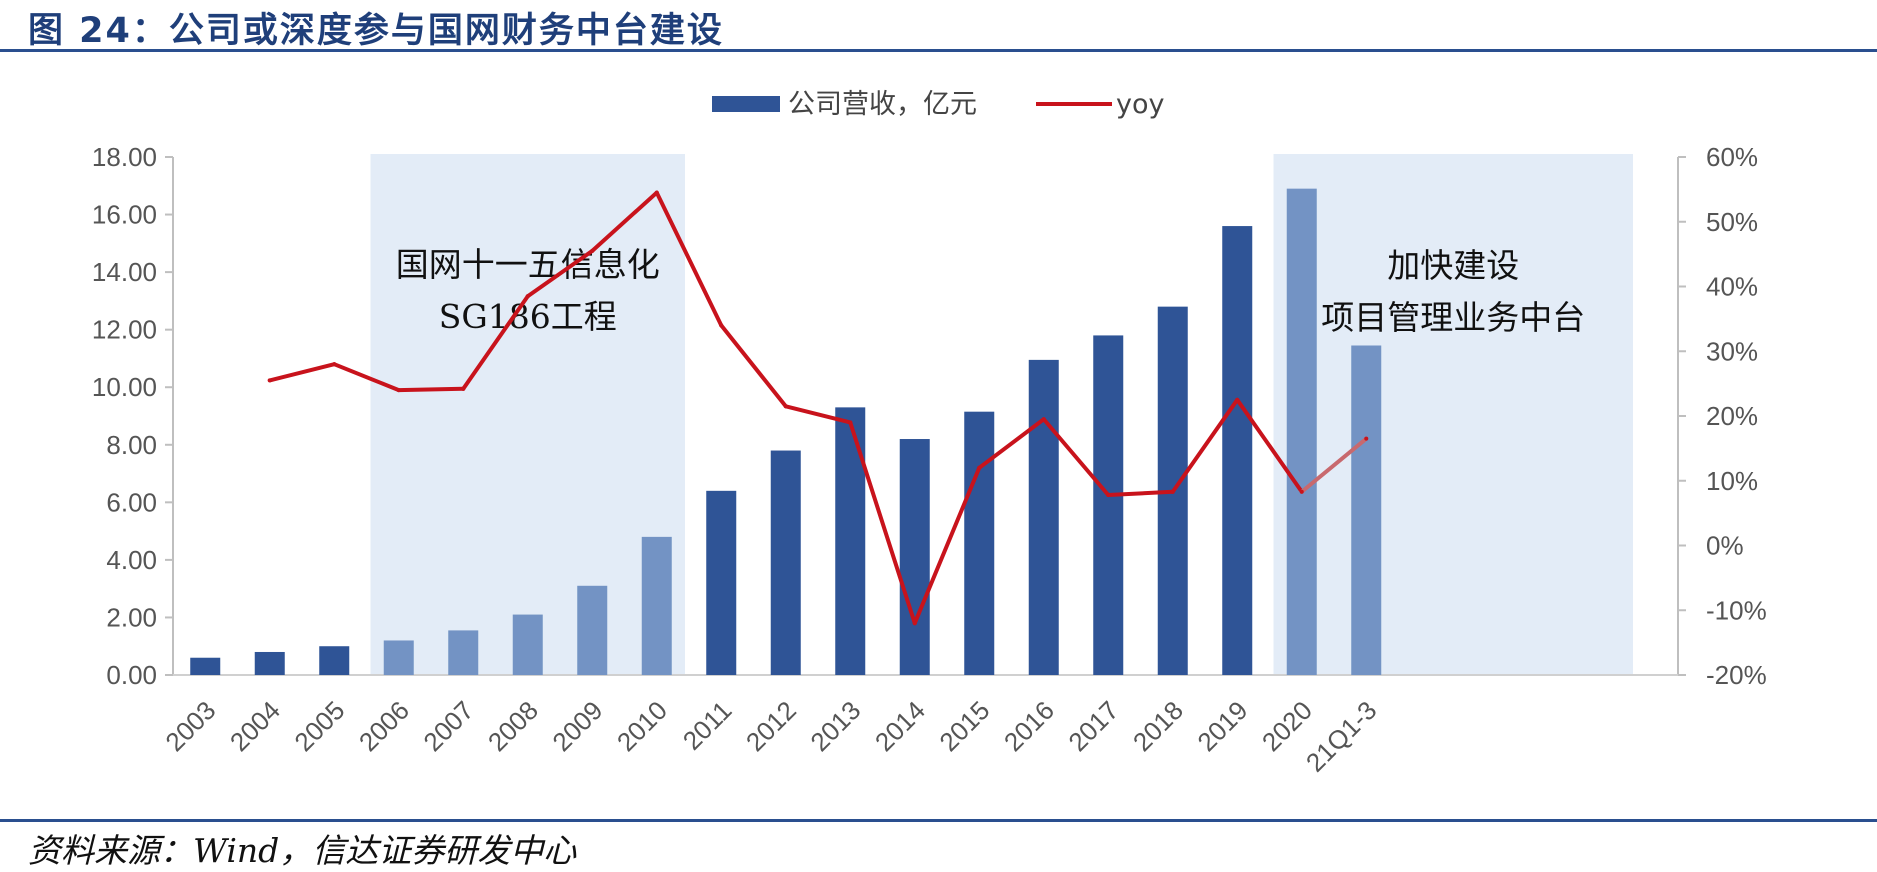  Describe the element at coordinates (642, 726) in the screenshot. I see `x-tick-label: 2010` at that location.